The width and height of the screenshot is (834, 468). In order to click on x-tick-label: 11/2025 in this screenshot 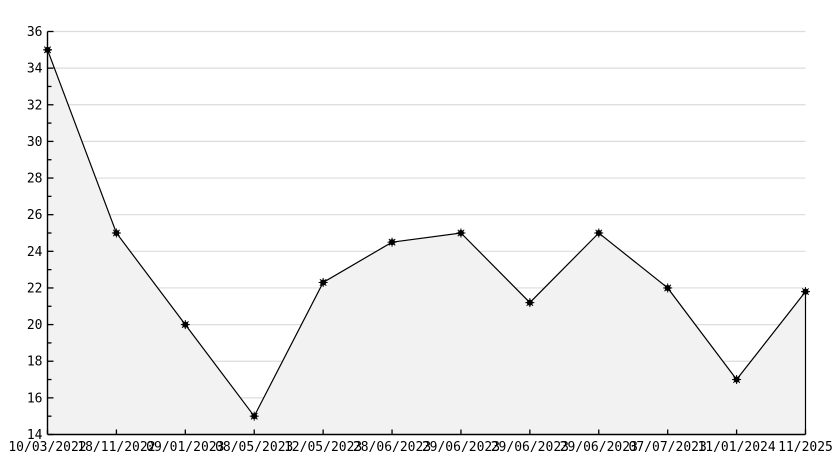, I will do `click(805, 447)`.